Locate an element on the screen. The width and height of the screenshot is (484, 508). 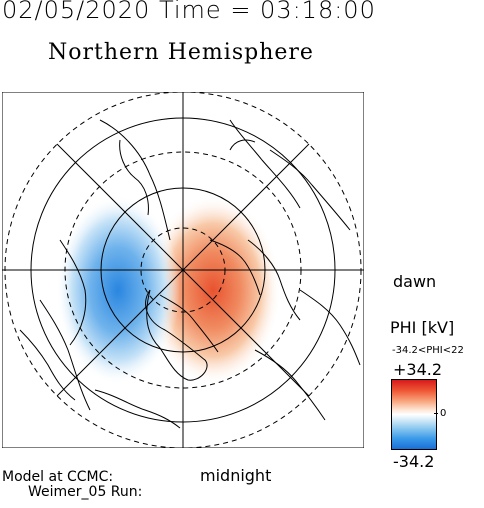
model-line-2: Weimer_05 Run: is located at coordinates (85, 492).